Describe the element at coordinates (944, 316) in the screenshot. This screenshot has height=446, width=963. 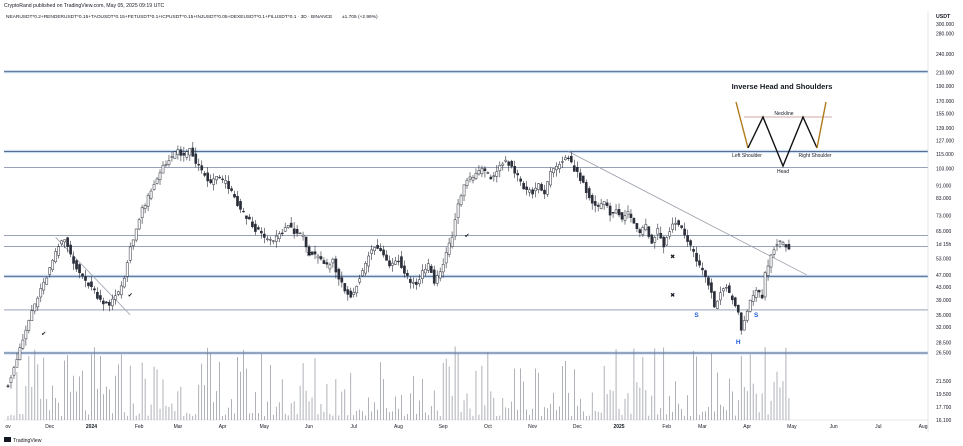
I see `y-tick-label: 35.000` at that location.